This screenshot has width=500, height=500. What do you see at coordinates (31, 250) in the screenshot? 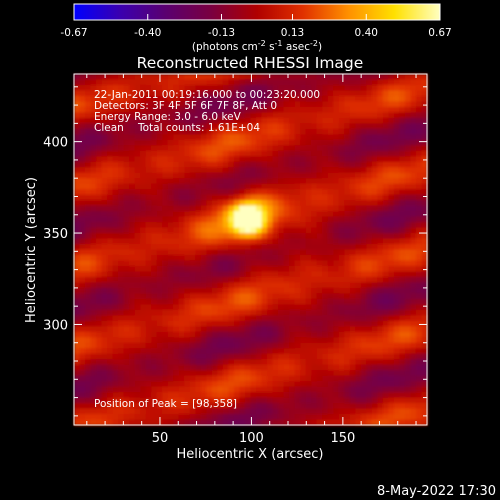
I see `y-axis-label: Heliocentric Y (arcsec)` at bounding box center [31, 250].